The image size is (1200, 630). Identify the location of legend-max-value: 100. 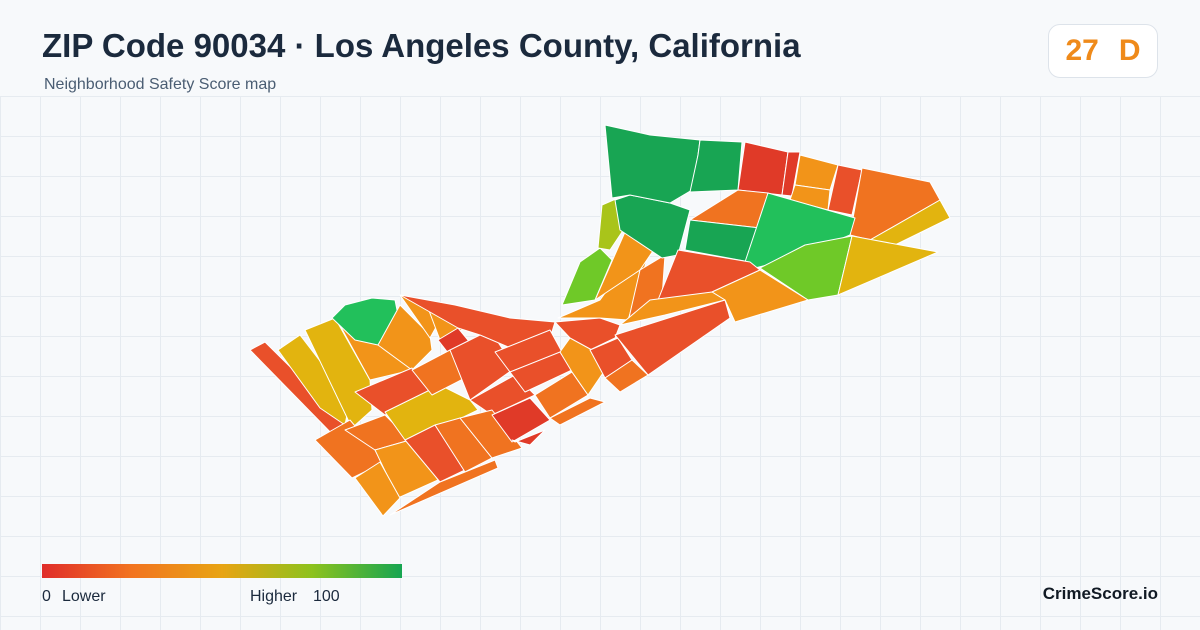
(326, 596).